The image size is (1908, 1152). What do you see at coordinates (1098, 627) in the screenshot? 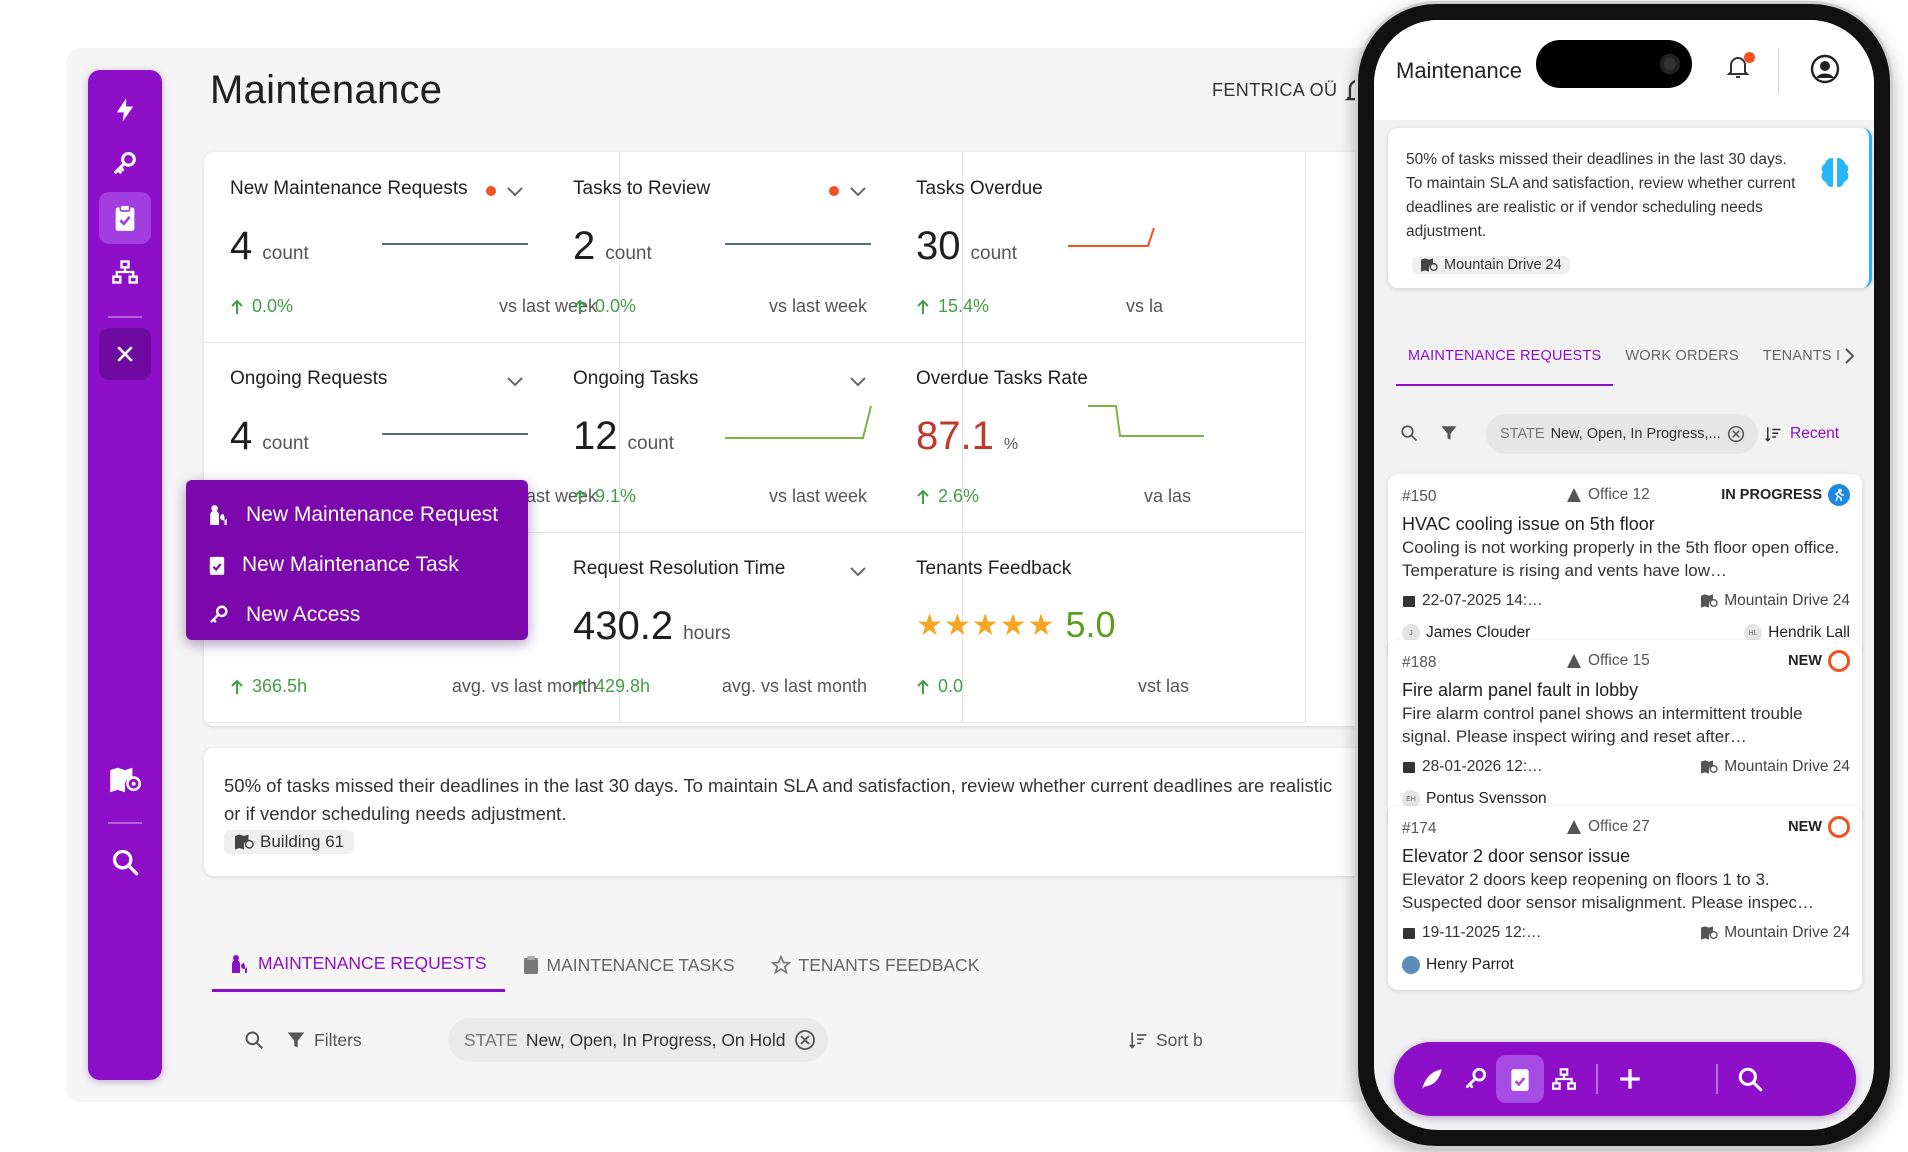
I see `kpi-card-tenants-feedback: Tenants Feedback ★★★★★ 5.0 0.0 vst las` at bounding box center [1098, 627].